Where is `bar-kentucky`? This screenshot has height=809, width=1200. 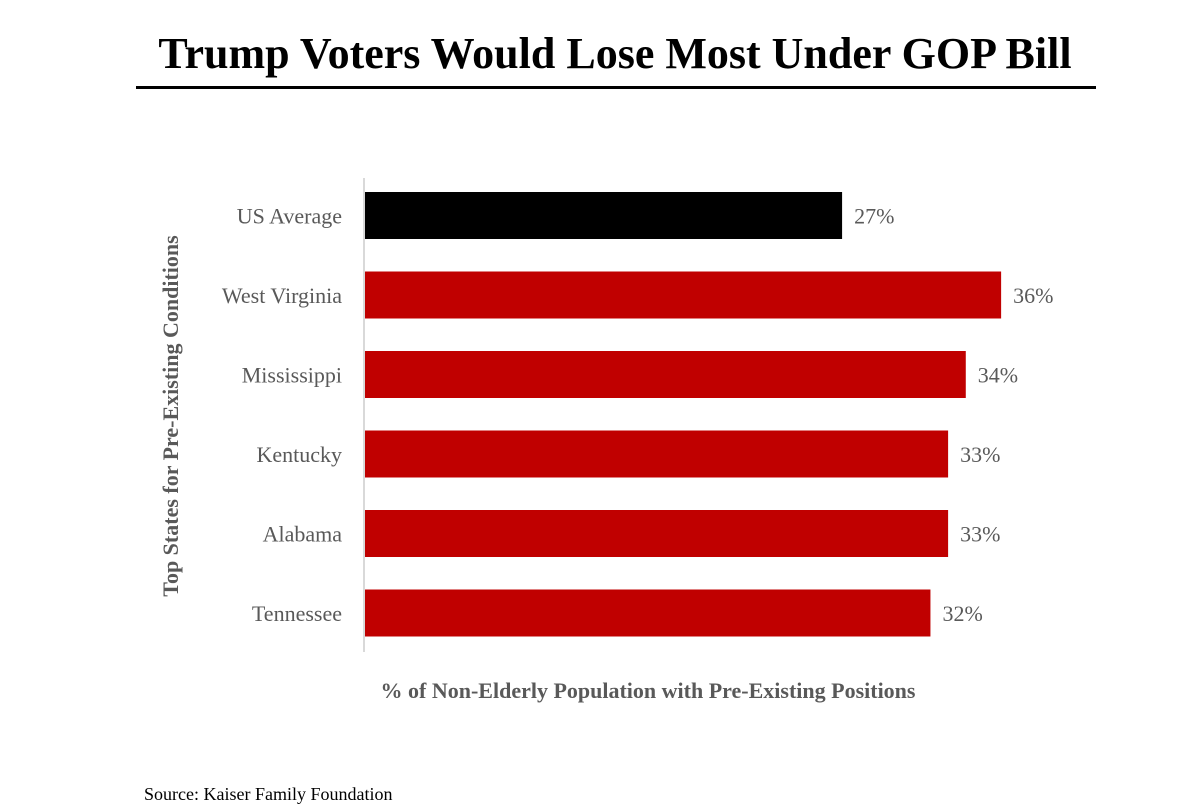
bar-kentucky is located at coordinates (657, 454).